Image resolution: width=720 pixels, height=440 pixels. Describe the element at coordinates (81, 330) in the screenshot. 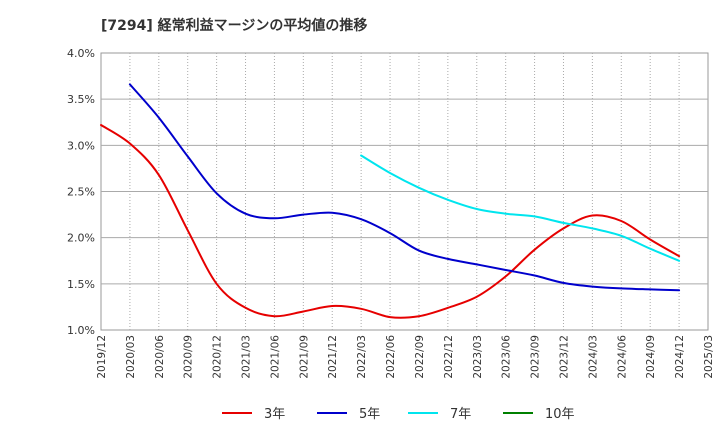

I see `y-tick-label: 1.0%` at that location.